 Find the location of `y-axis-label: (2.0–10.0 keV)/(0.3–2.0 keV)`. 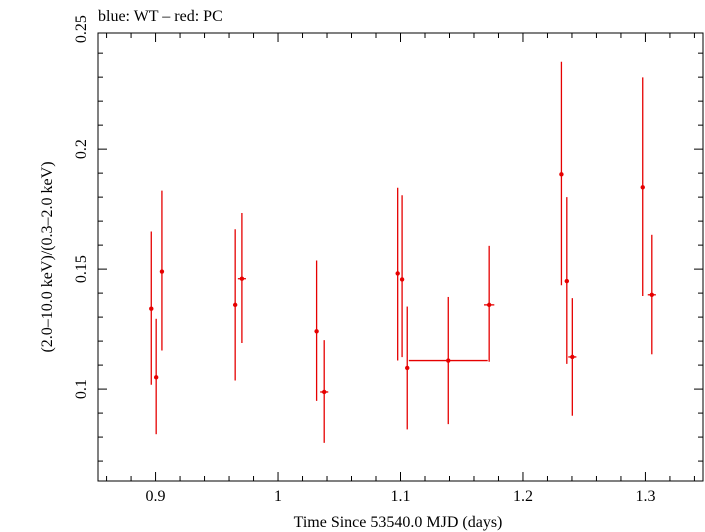

y-axis-label: (2.0–10.0 keV)/(0.3–2.0 keV) is located at coordinates (47, 256).